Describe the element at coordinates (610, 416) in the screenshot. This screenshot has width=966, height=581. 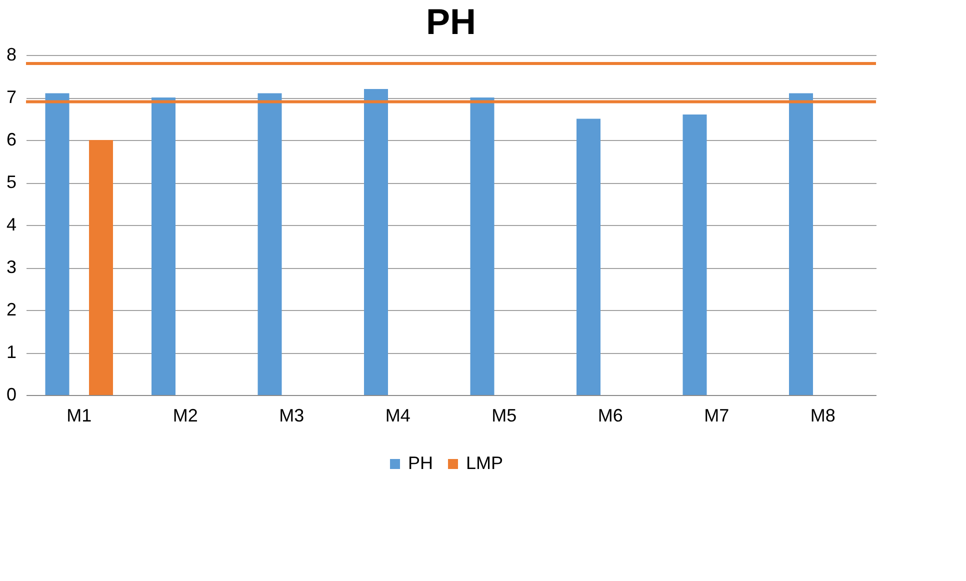
I see `x-tick-label: M6` at that location.